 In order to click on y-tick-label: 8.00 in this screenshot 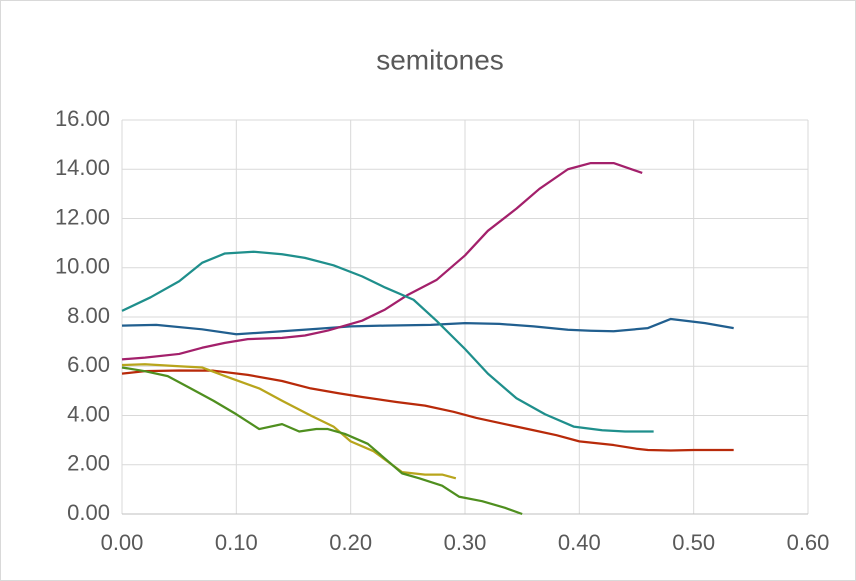, I will do `click(88, 315)`.